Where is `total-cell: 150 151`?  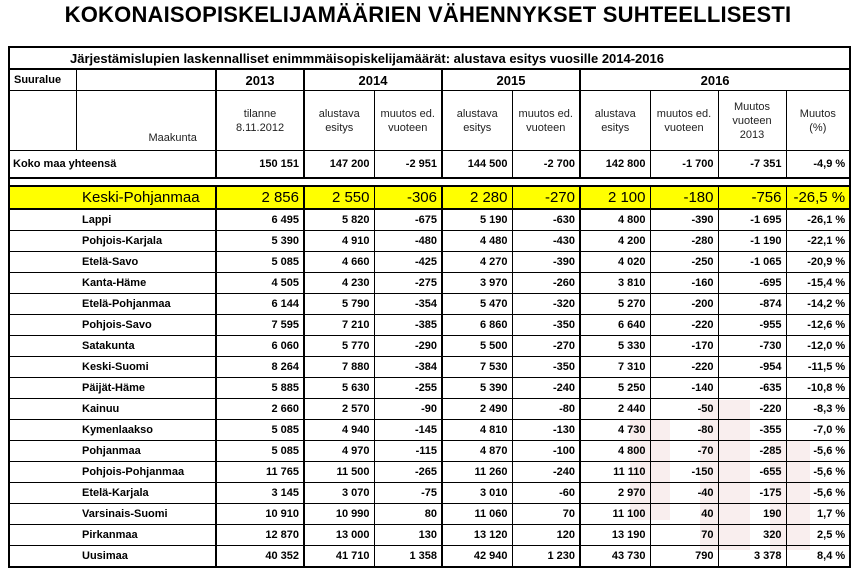
total-cell: 150 151 is located at coordinates (260, 164).